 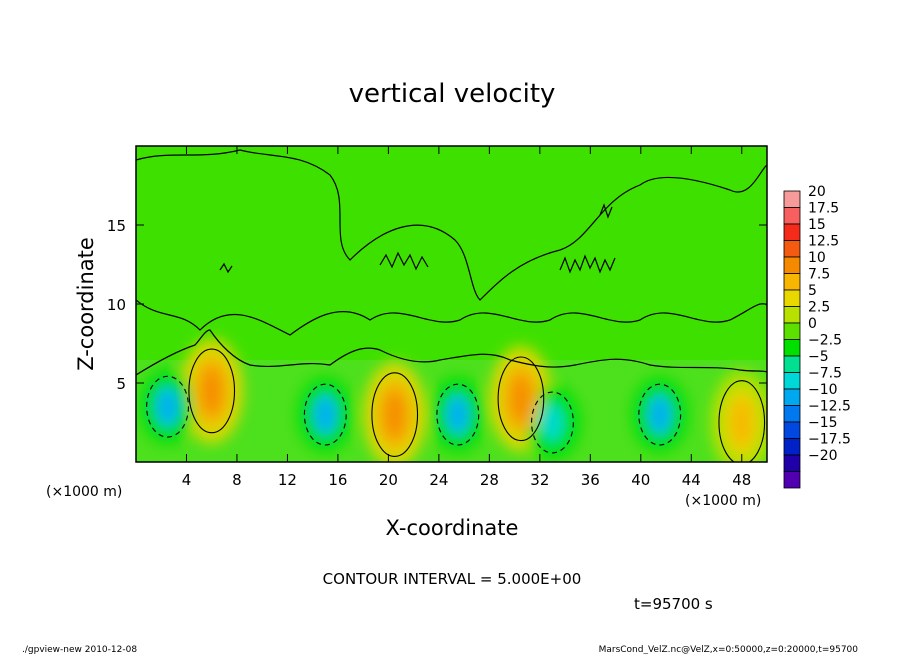 I want to click on colorbar-label: 17.5, so click(x=823, y=209).